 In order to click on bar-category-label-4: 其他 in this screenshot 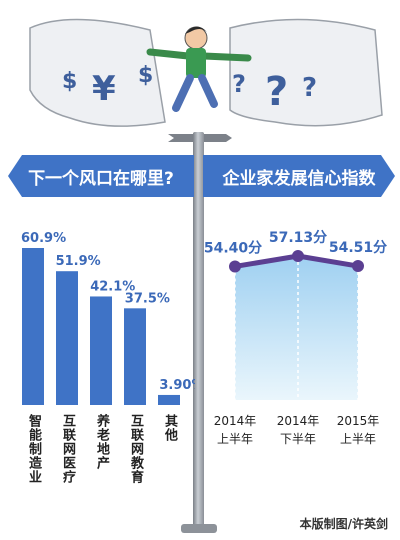, I will do `click(169, 428)`.